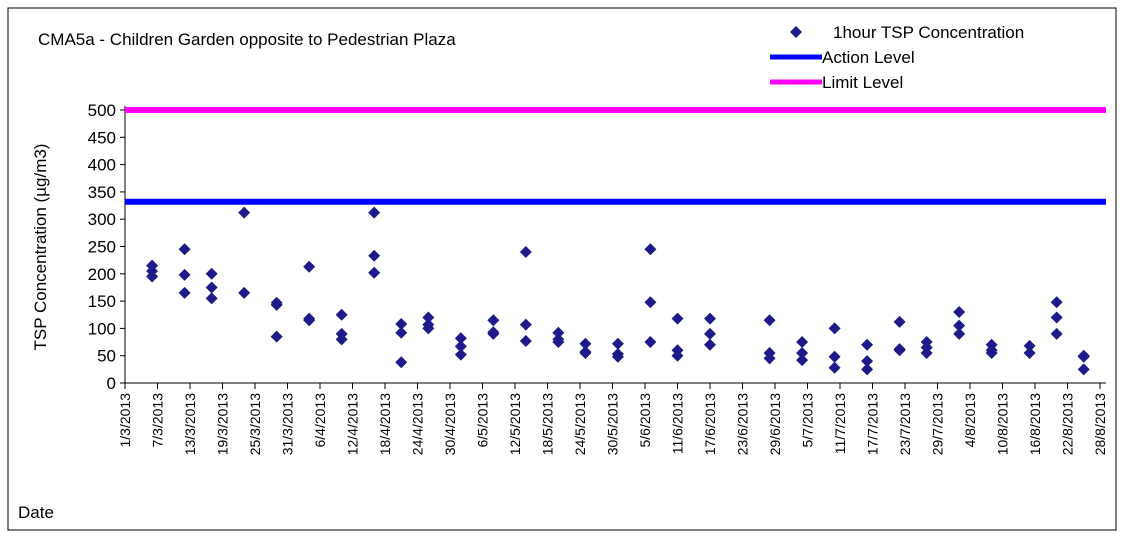  I want to click on y-tick-label: 200, so click(102, 274).